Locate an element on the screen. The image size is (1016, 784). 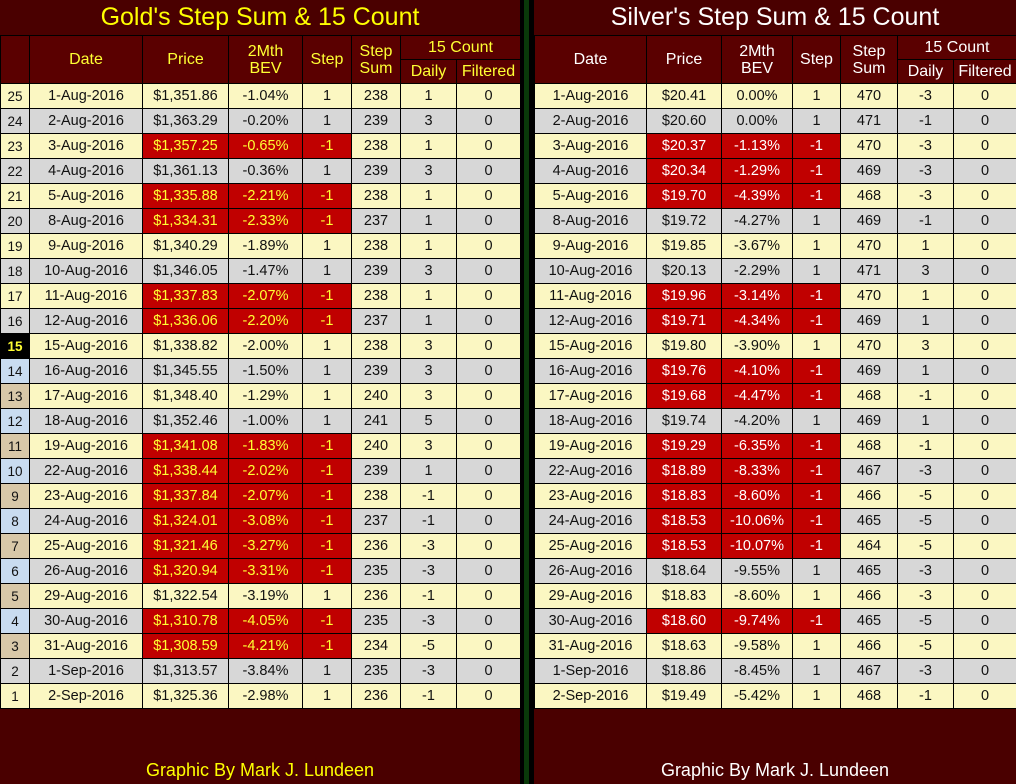
price-cell: $1,341.08 is located at coordinates (185, 446).